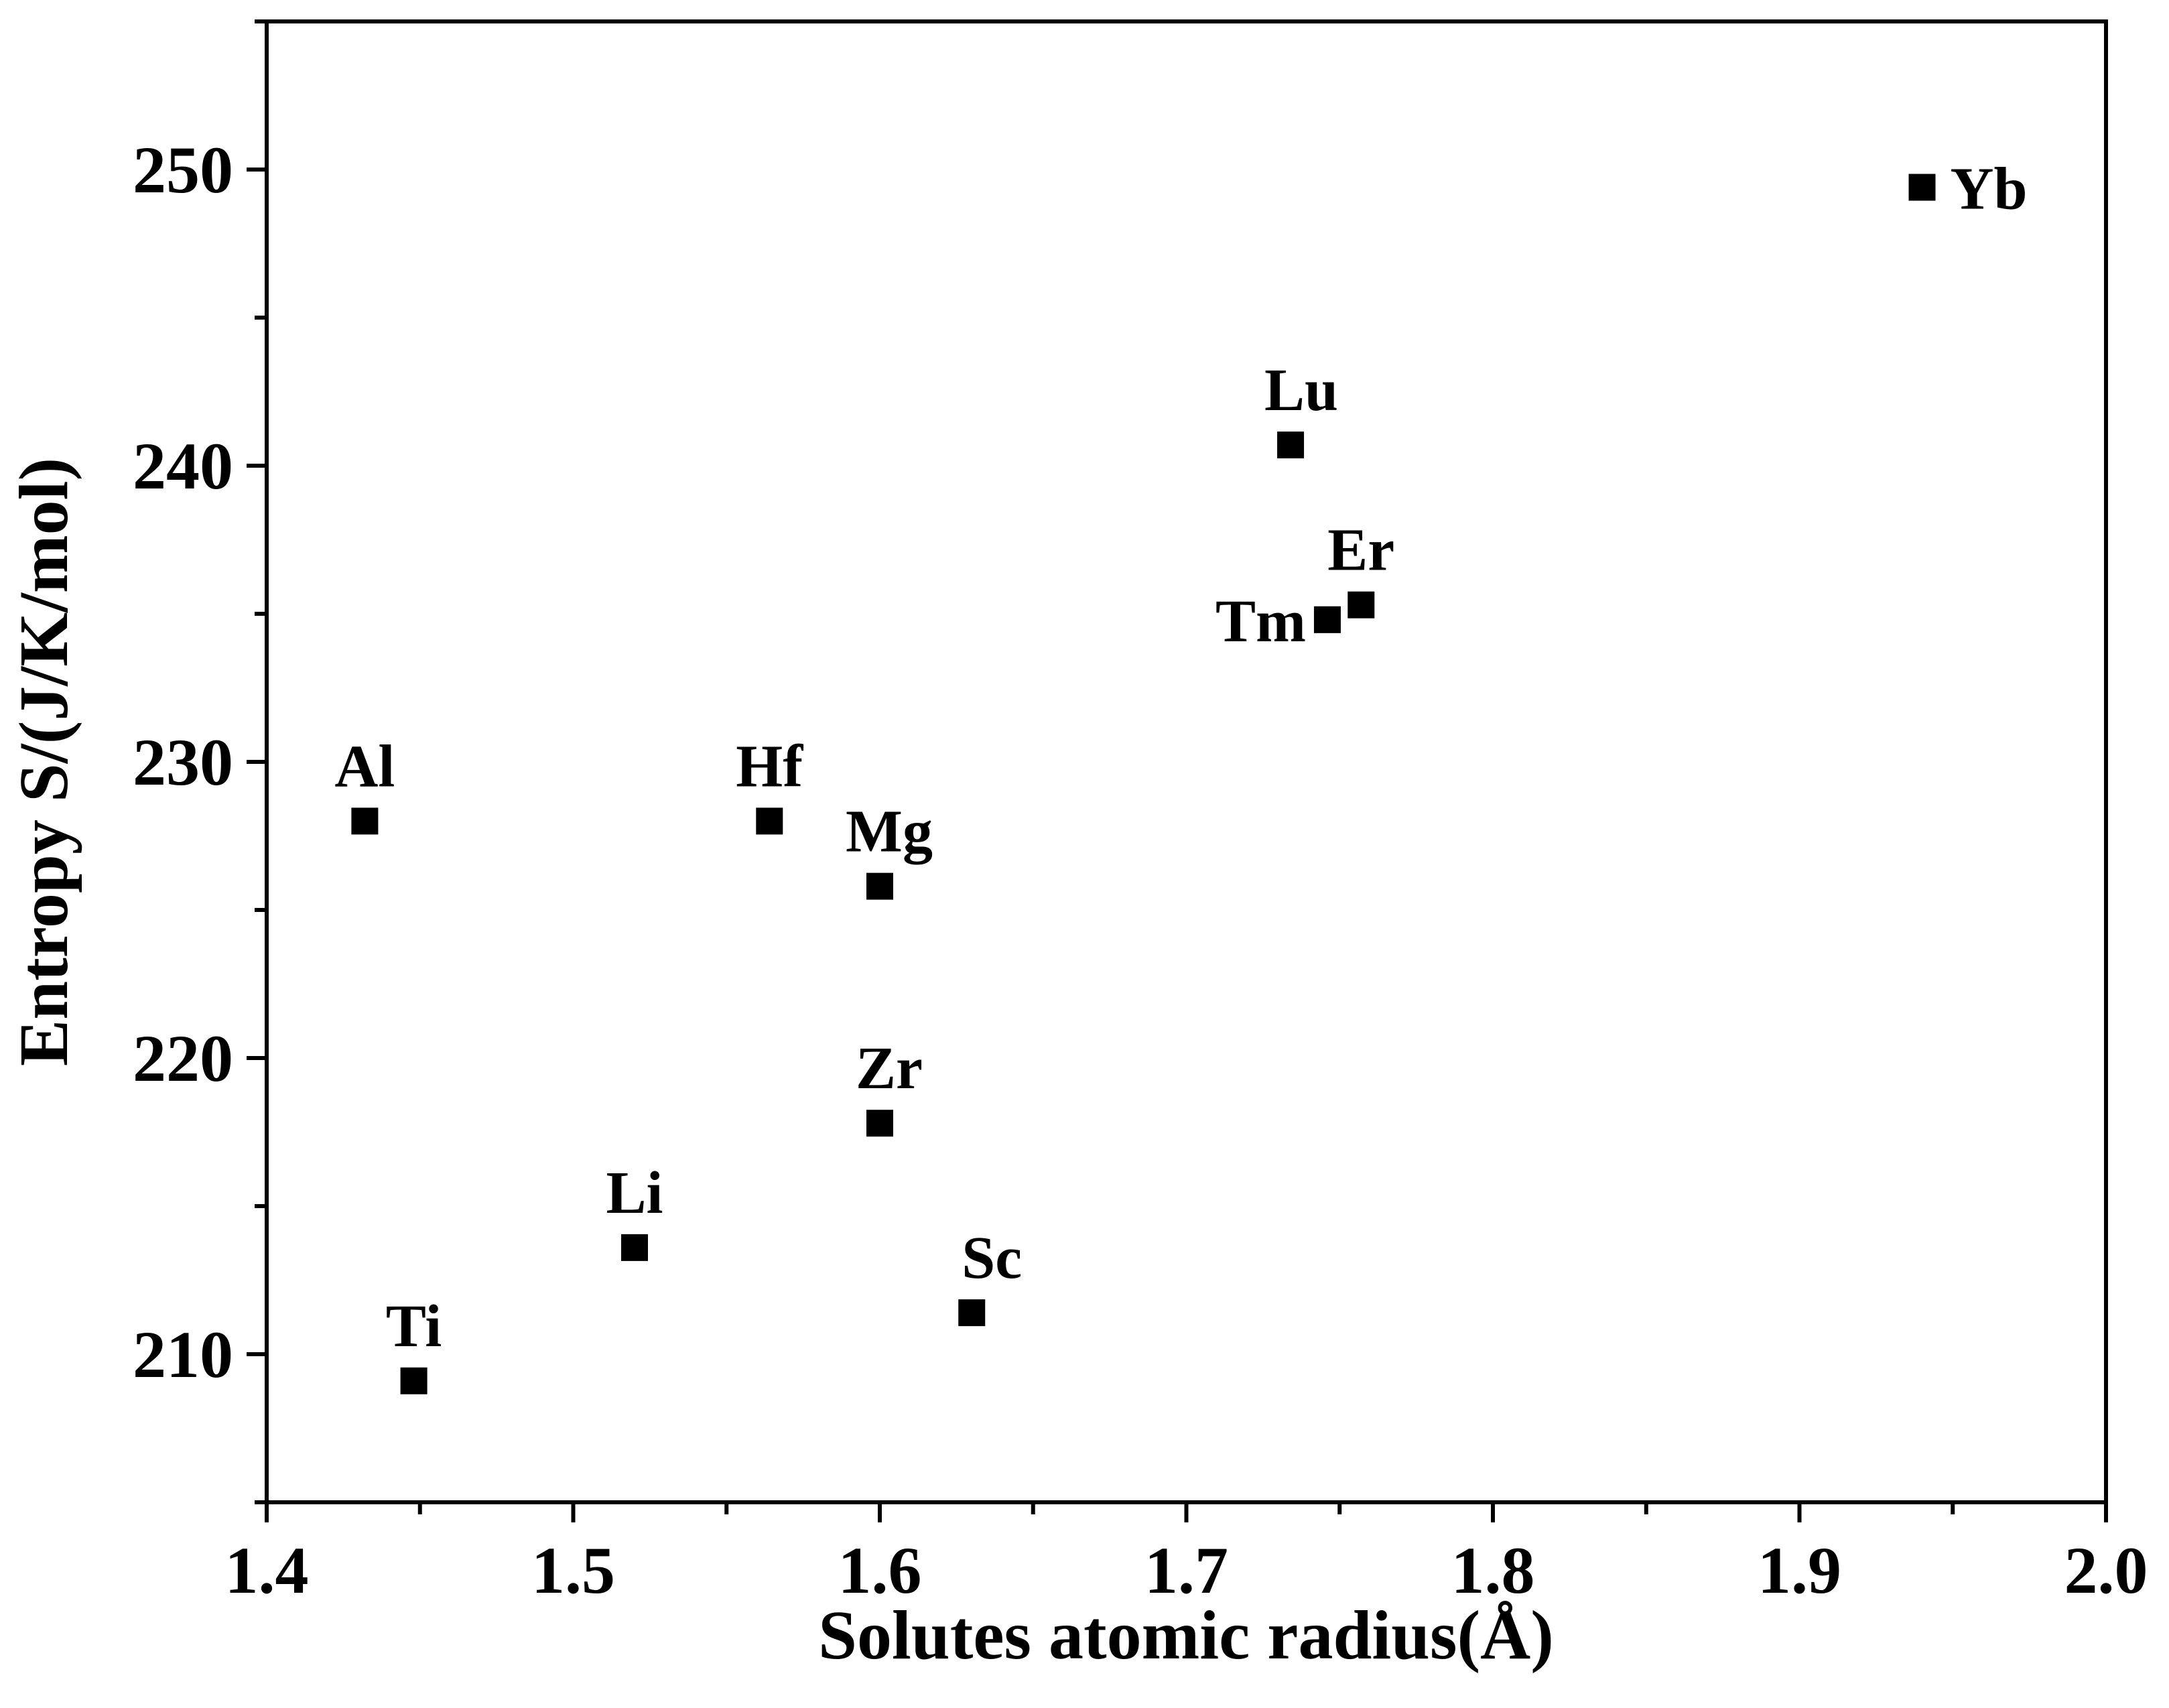  I want to click on y-tick-label: 240, so click(183, 466).